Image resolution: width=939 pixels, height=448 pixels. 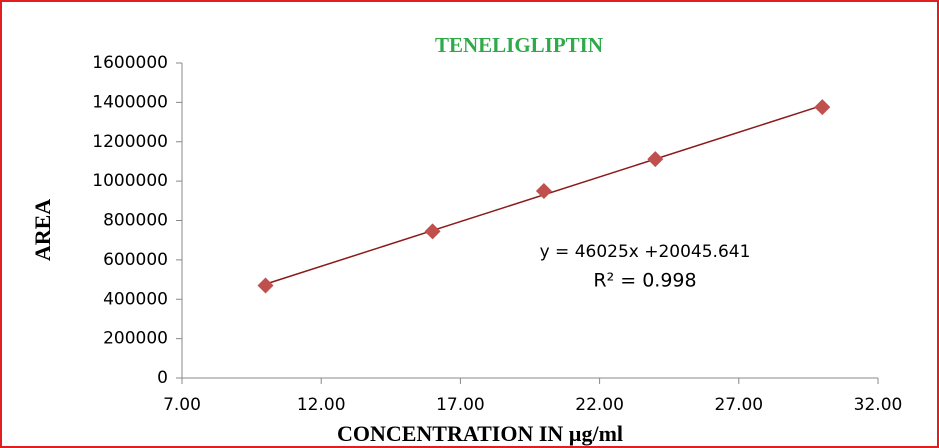 What do you see at coordinates (135, 299) in the screenshot?
I see `y-tick-label: 400000` at bounding box center [135, 299].